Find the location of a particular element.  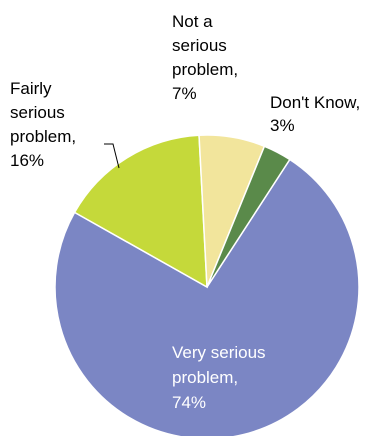

leader-lines is located at coordinates (112, 156).